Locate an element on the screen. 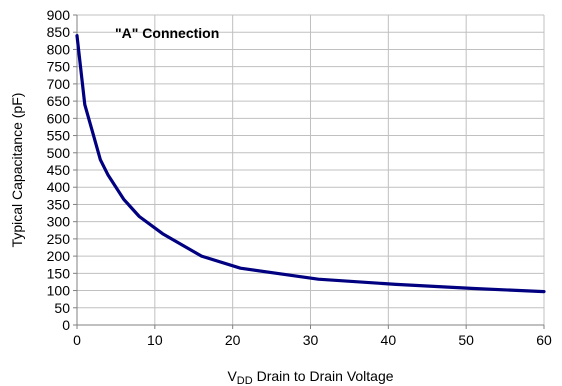 The width and height of the screenshot is (562, 386). annotation-label: "A" Connection is located at coordinates (167, 33).